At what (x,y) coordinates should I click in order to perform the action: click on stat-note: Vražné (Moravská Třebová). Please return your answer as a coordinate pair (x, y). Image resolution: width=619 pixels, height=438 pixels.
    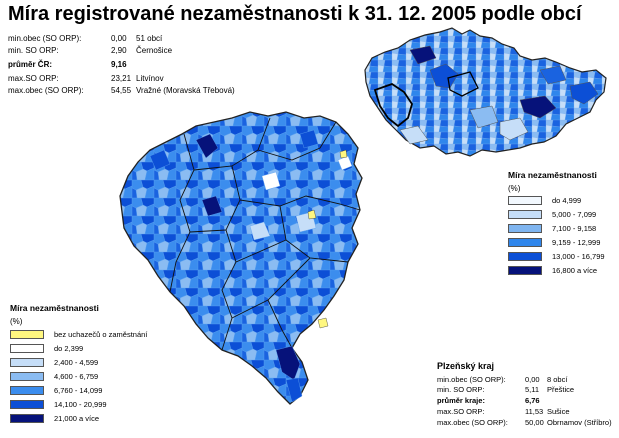
    Looking at the image, I should click on (185, 90).